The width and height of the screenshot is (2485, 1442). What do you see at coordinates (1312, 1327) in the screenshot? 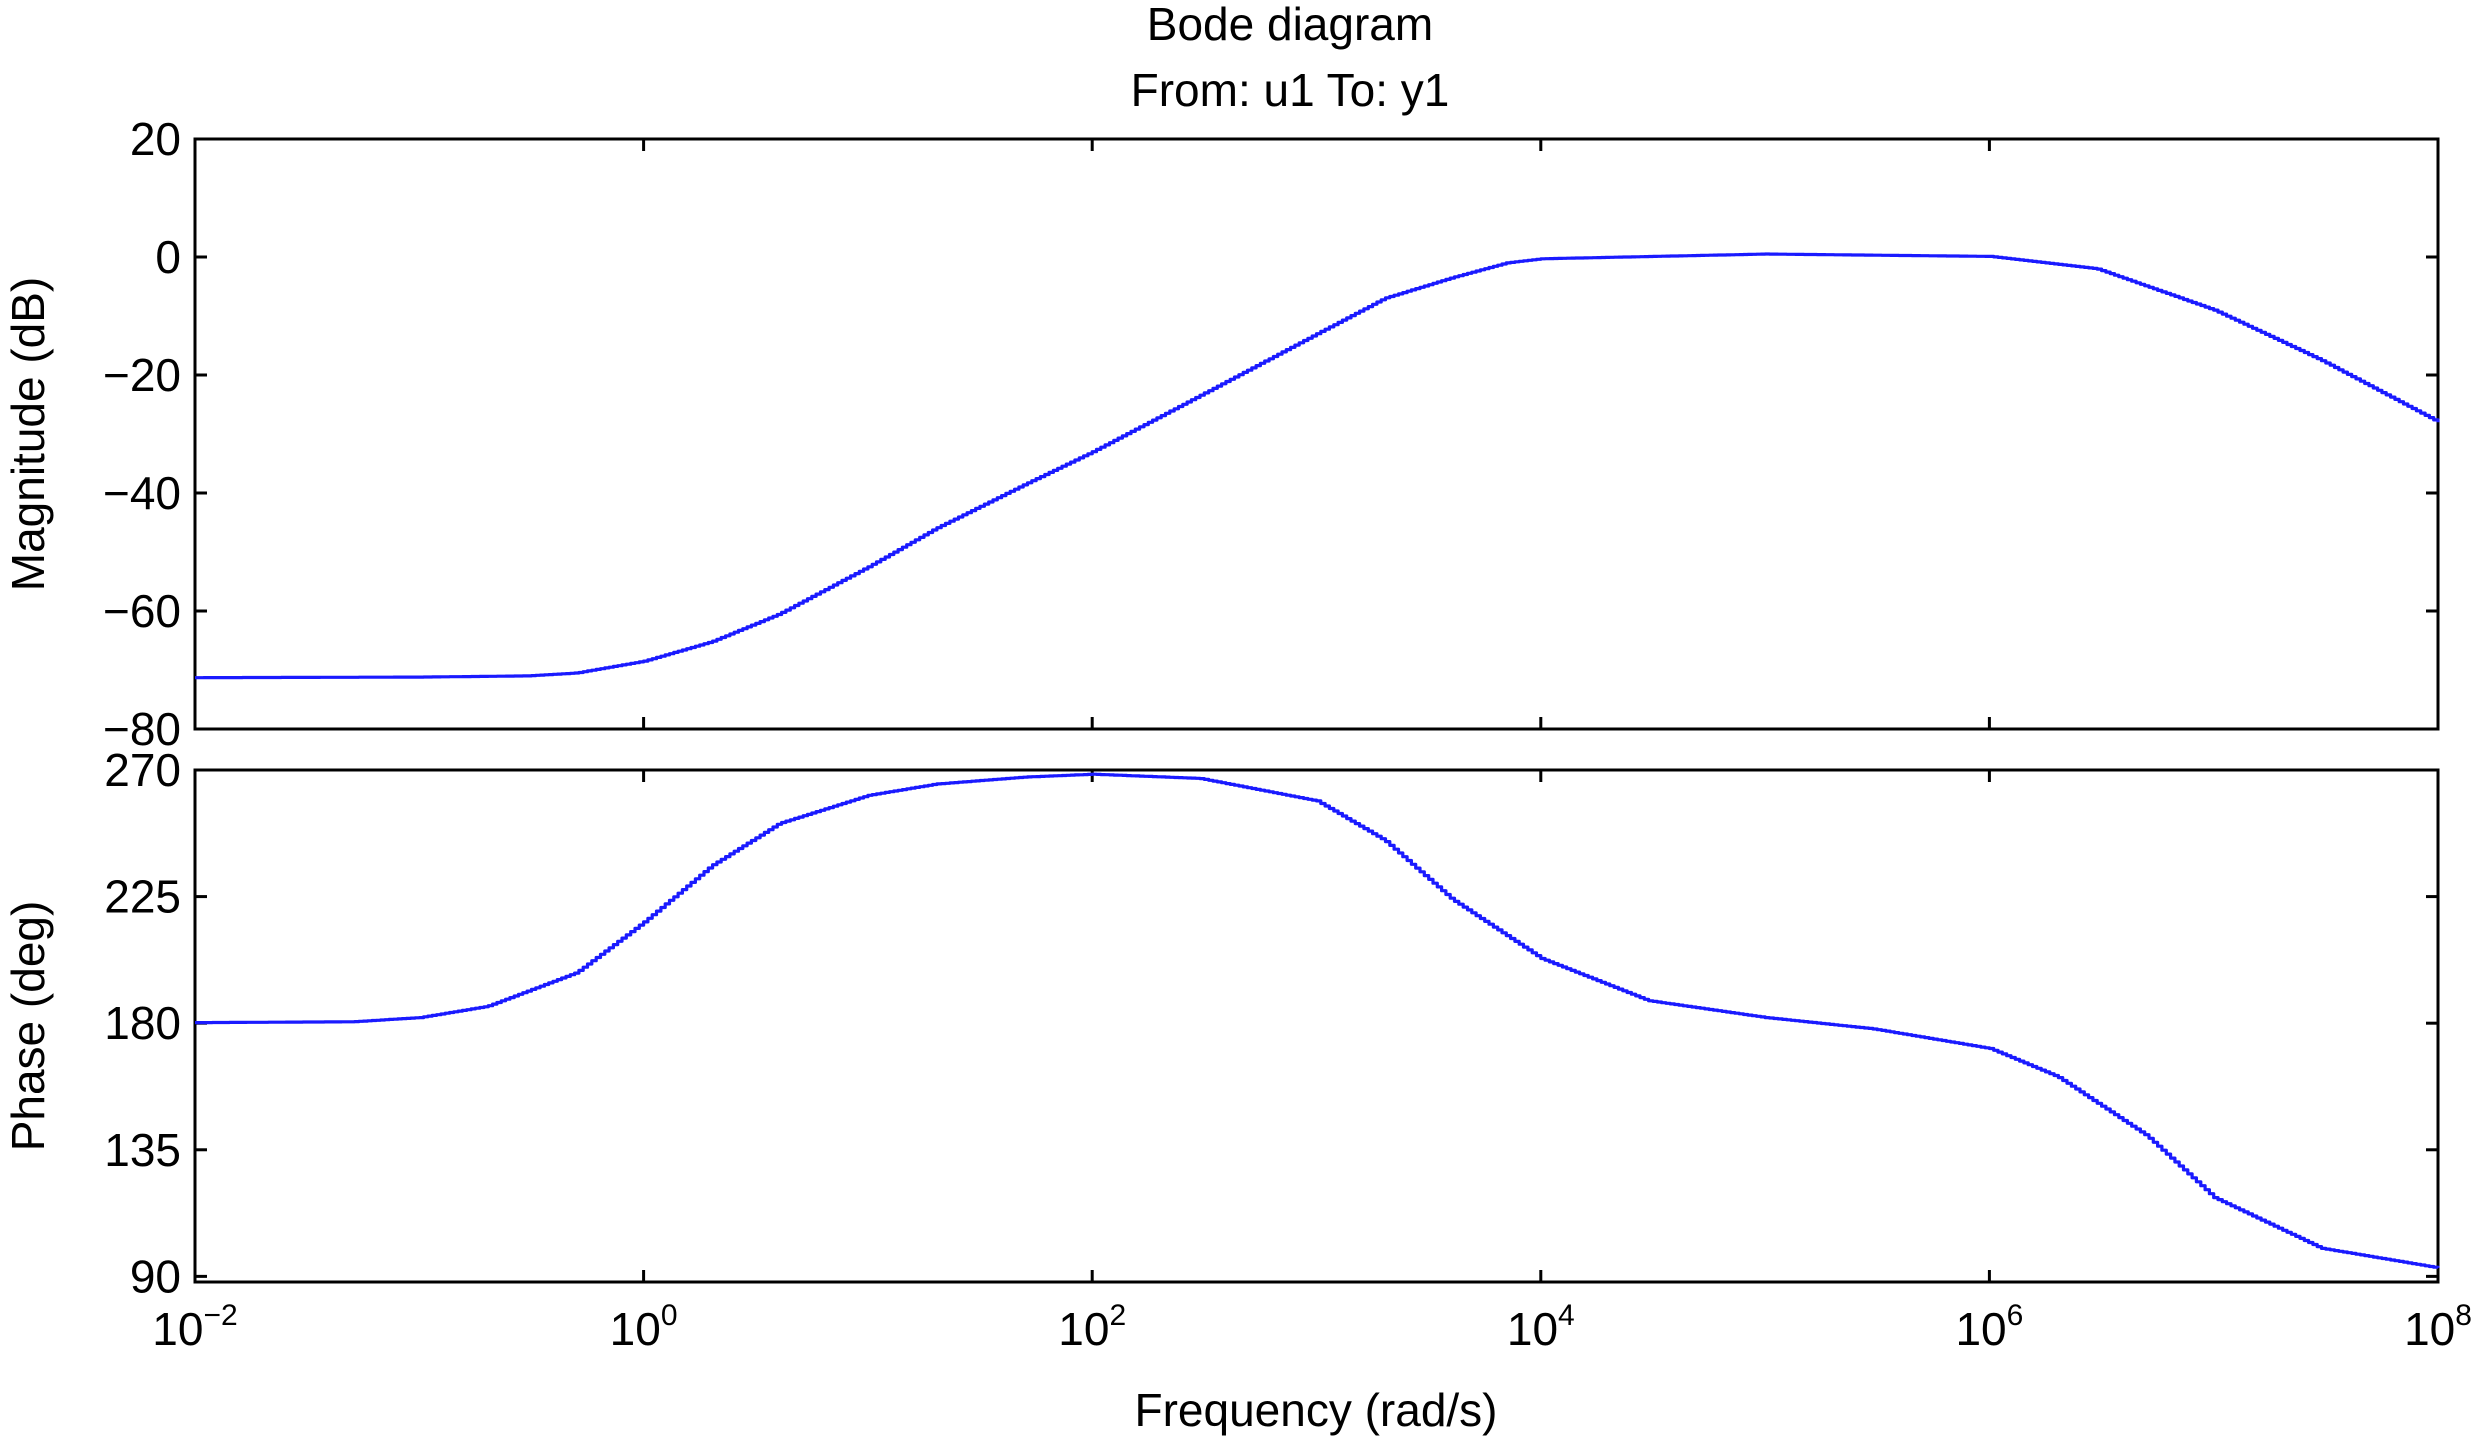
I see `frequency-x-tick-labels: 10⁻² 10⁰ 10² 10⁴ 10⁶ 10⁸` at bounding box center [1312, 1327].